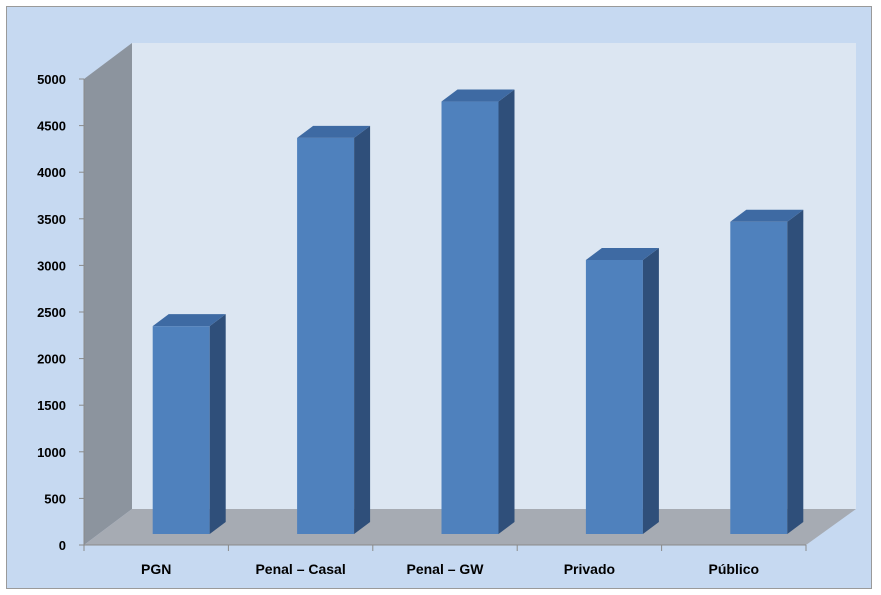 Image resolution: width=881 pixels, height=595 pixels. What do you see at coordinates (445, 569) in the screenshot?
I see `x-category-label: Penal – GW` at bounding box center [445, 569].